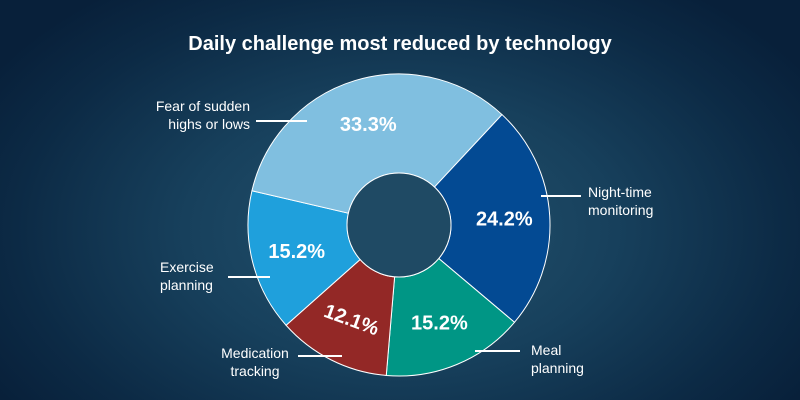  I want to click on data-label: 33.3%, so click(368, 125).